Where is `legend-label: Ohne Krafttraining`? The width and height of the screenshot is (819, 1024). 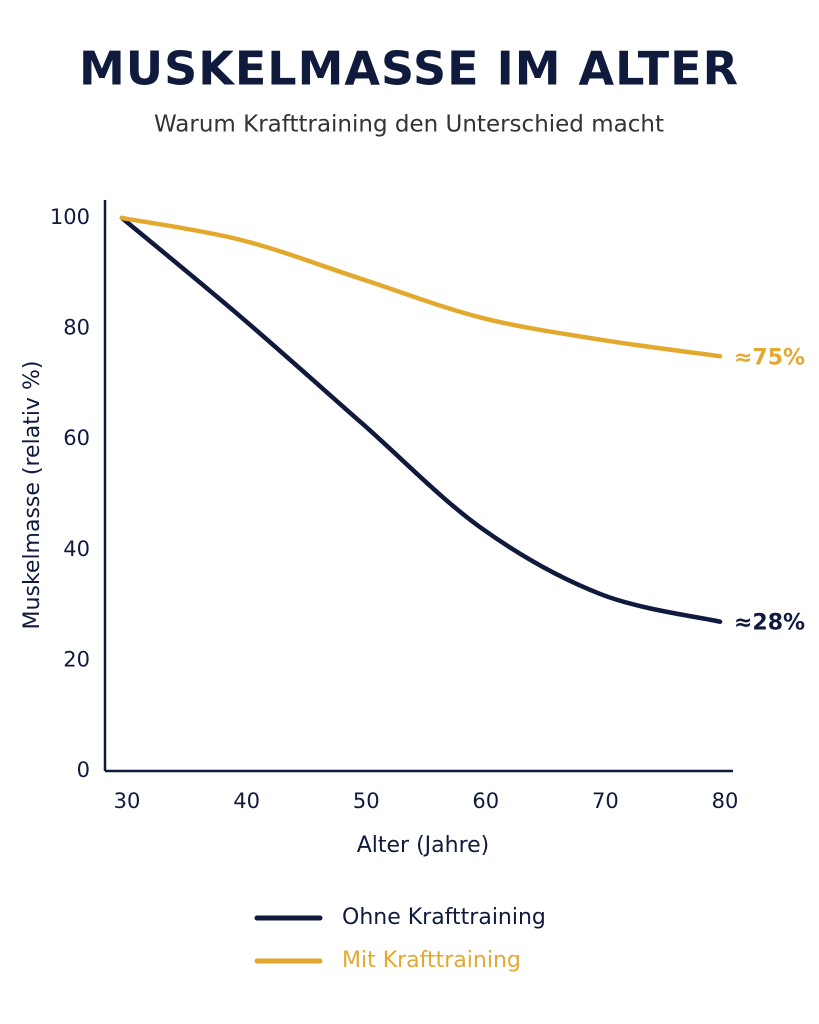 legend-label: Ohne Krafttraining is located at coordinates (444, 917).